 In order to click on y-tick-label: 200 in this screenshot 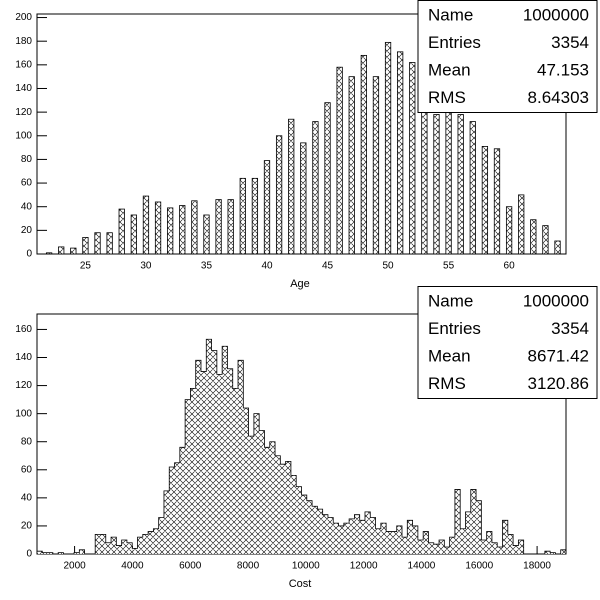, I will do `click(23, 17)`.